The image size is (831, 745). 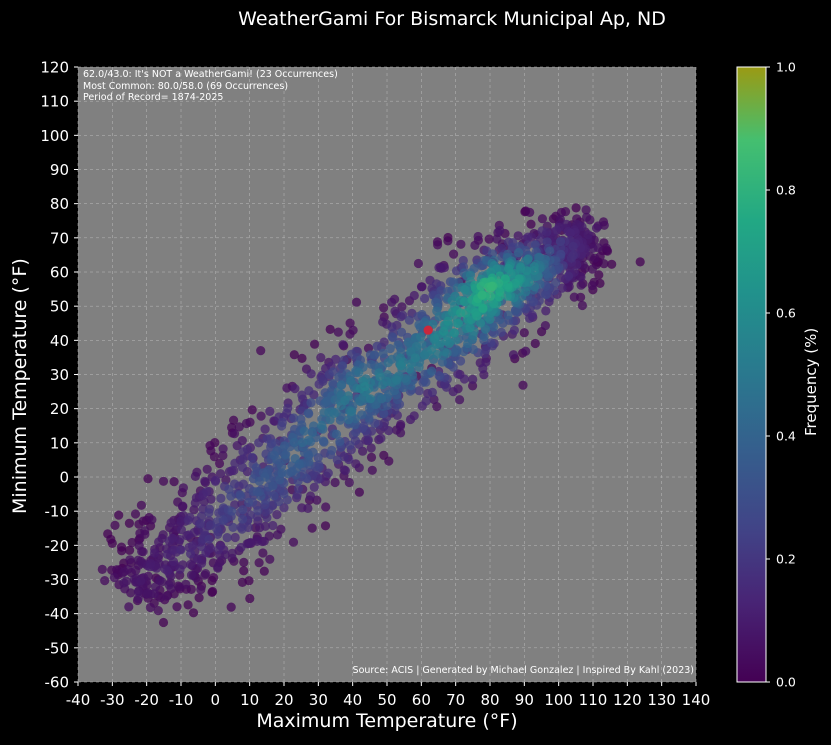 What do you see at coordinates (59, 375) in the screenshot?
I see `y-tick-label: 30` at bounding box center [59, 375].